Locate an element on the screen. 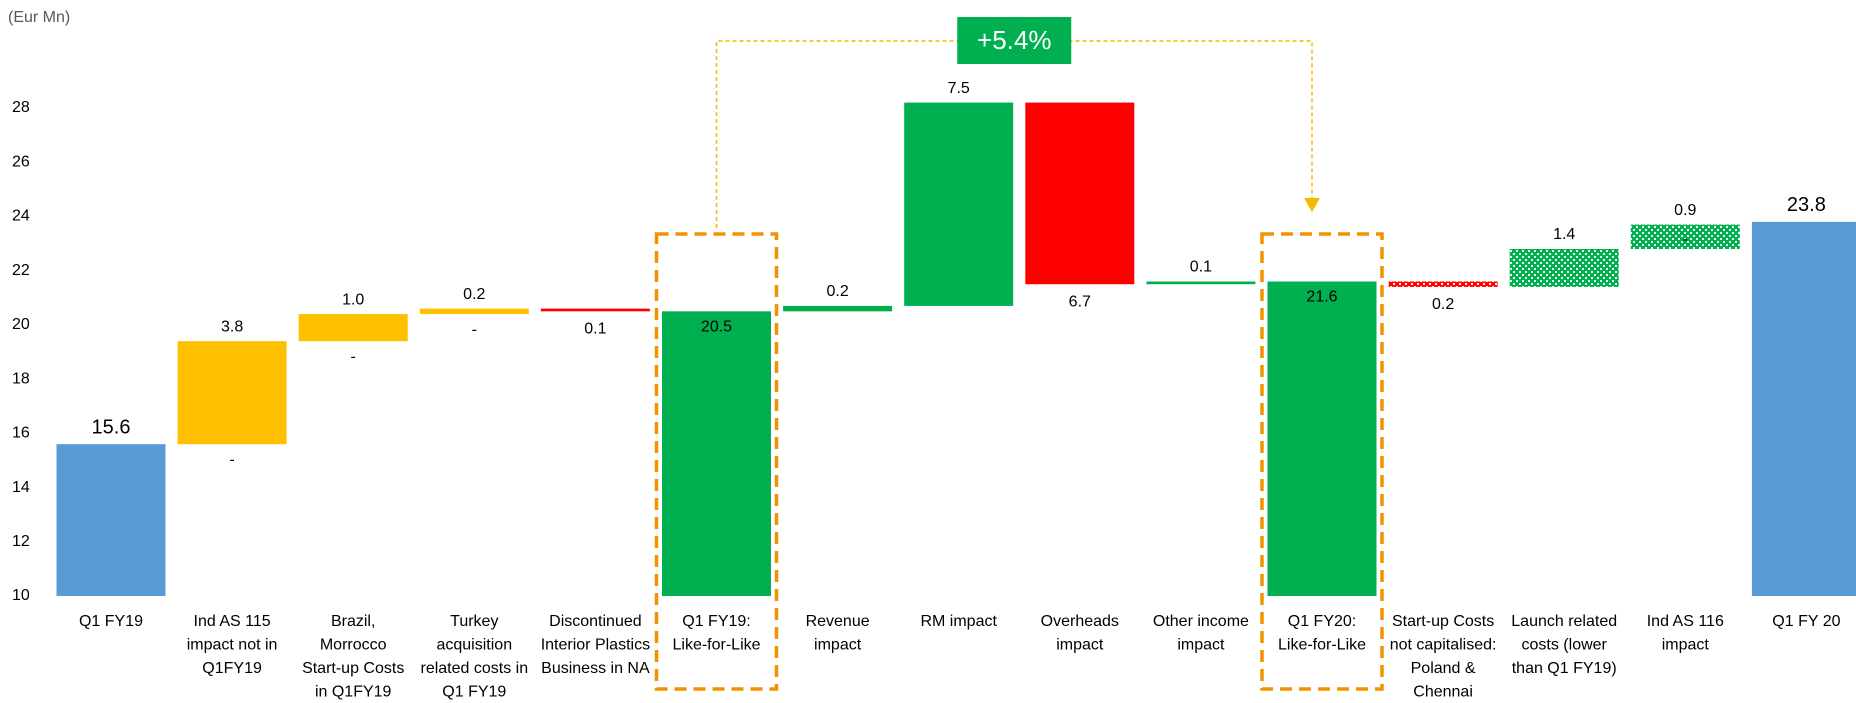 This screenshot has width=1856, height=703. unit-label: (Eur Mn) is located at coordinates (39, 17).